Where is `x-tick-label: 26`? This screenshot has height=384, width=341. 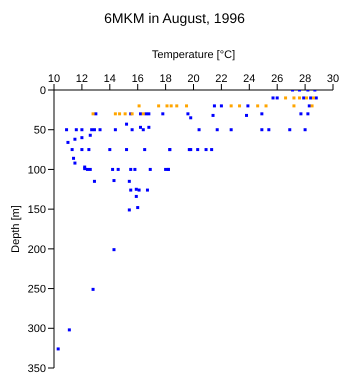 x-tick-label: 26 is located at coordinates (277, 79).